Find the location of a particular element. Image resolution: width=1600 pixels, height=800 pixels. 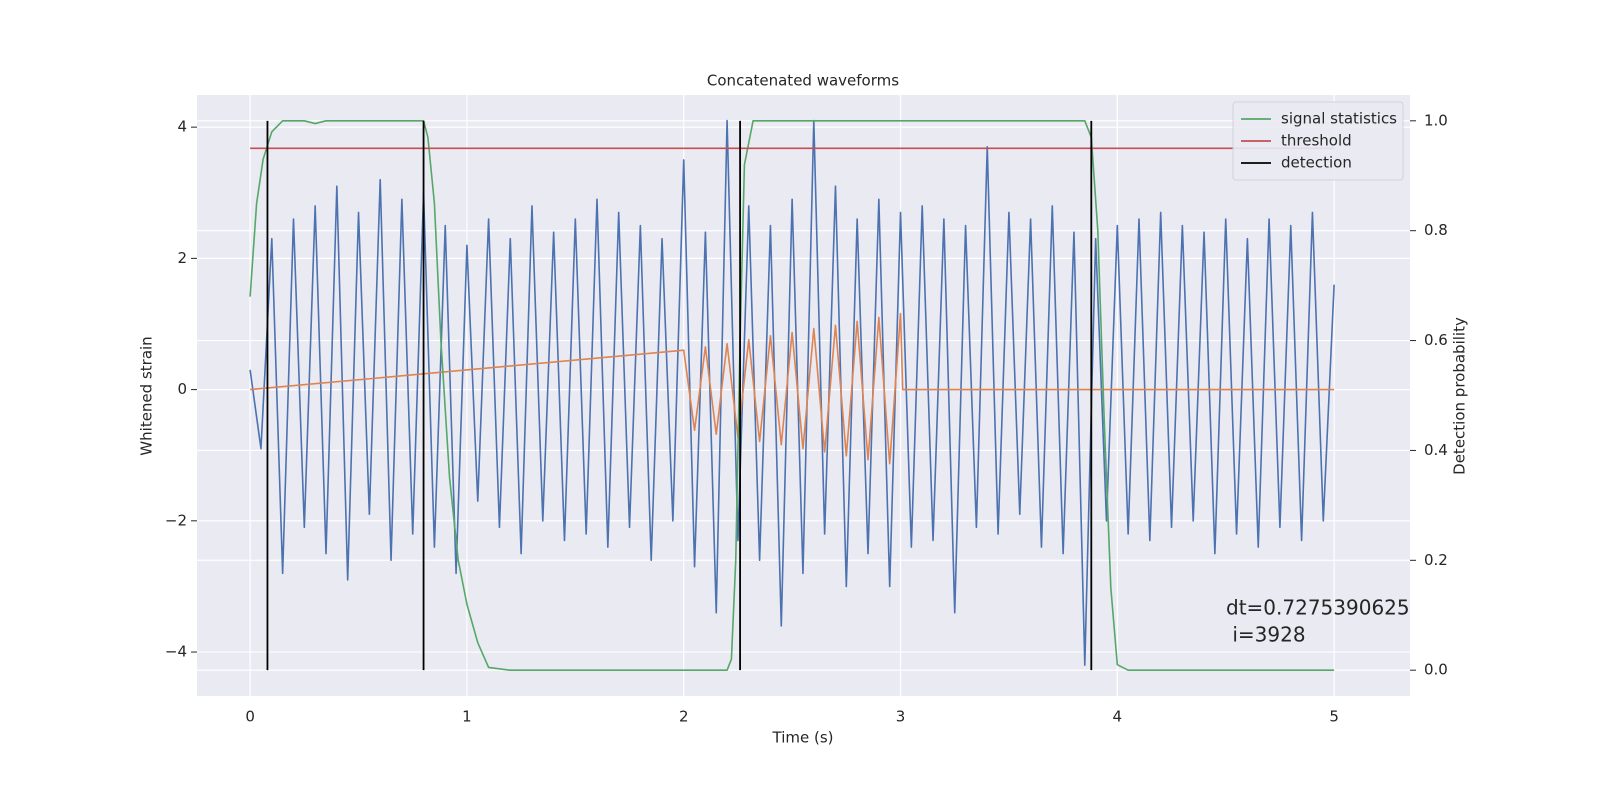

x-axis-label: Time (s) is located at coordinates (803, 738).